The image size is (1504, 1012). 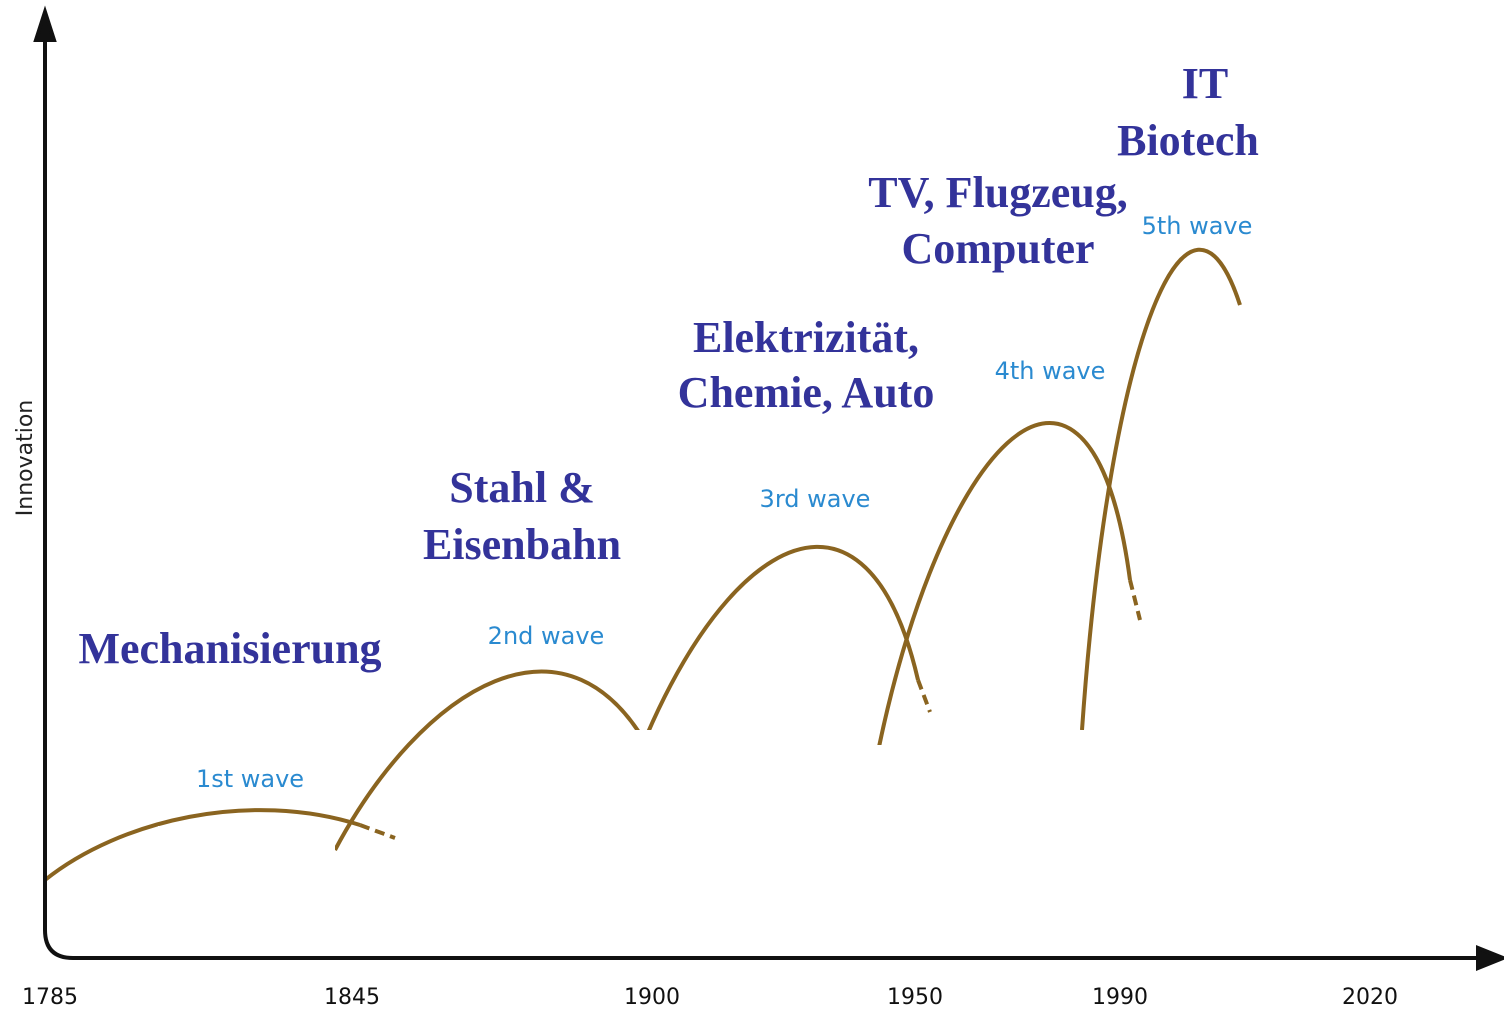 What do you see at coordinates (229, 648) in the screenshot?
I see `wave-caption: Mechanisierung` at bounding box center [229, 648].